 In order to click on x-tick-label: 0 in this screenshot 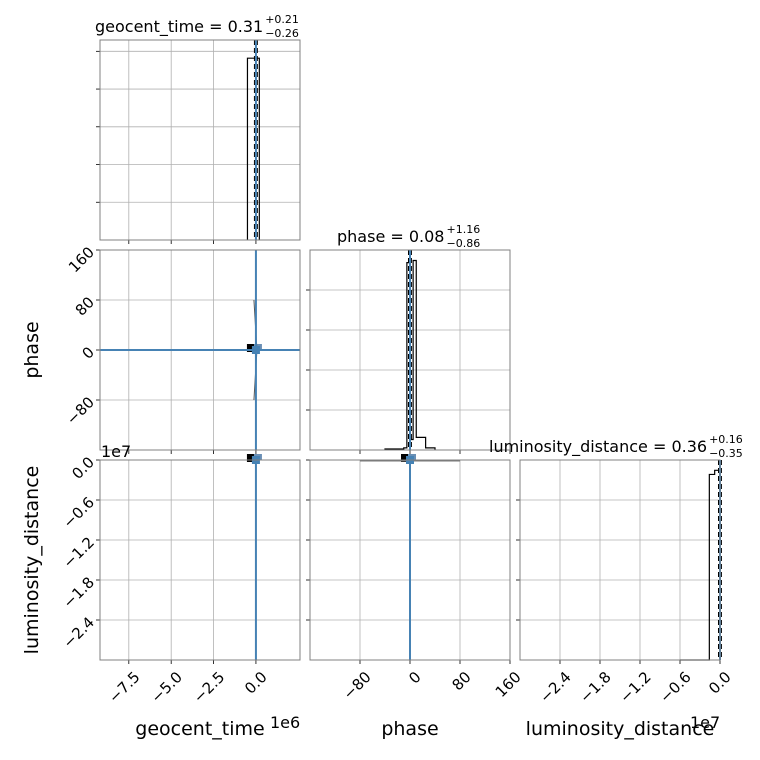, I will do `click(414, 677)`.